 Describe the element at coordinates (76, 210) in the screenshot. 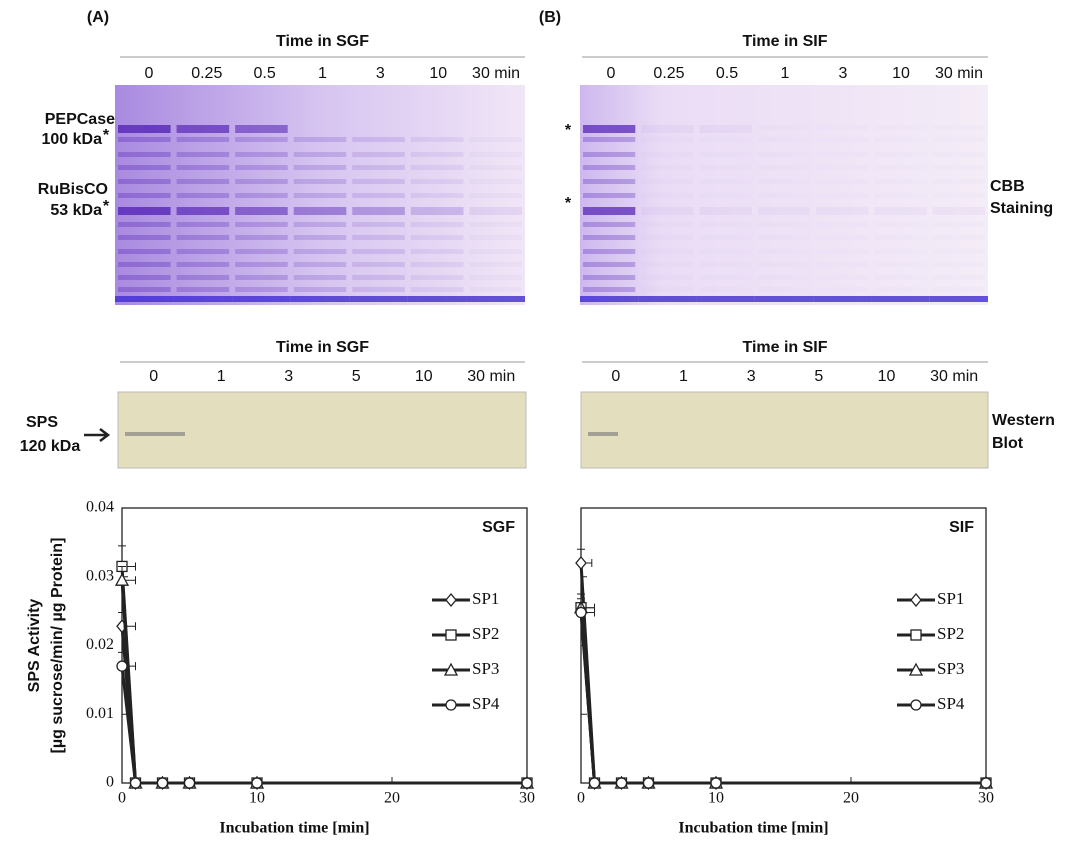

I see `gel-label: 53 kDa` at that location.